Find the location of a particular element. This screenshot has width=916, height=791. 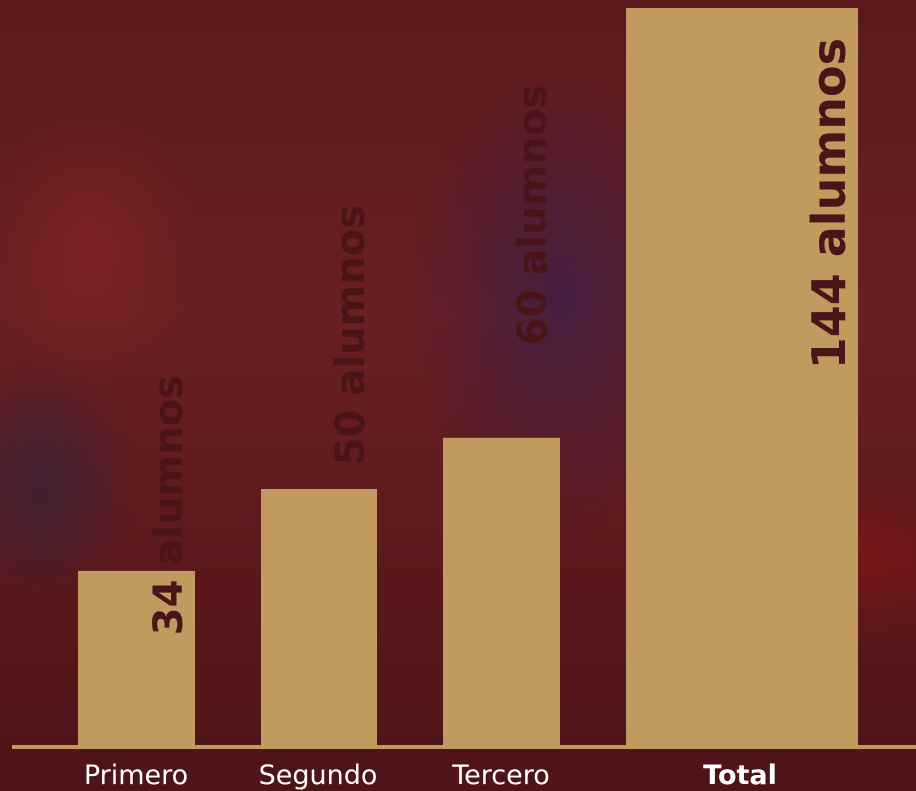

bar-tercero is located at coordinates (501, 591).